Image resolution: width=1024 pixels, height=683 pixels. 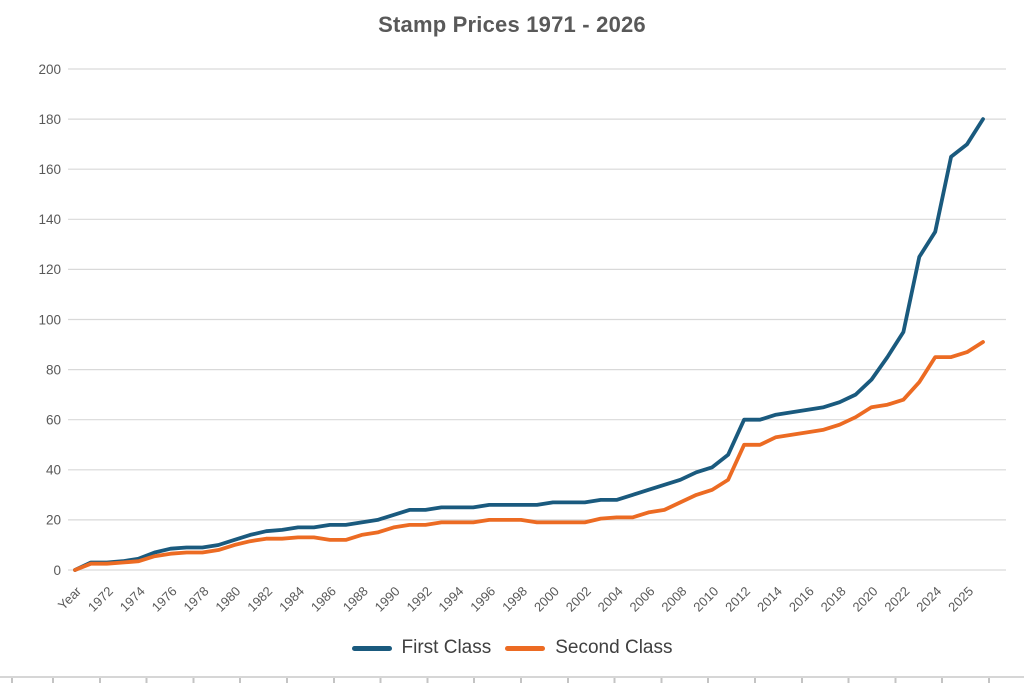 I want to click on x-axis-label-1998-28: 1998, so click(x=514, y=599).